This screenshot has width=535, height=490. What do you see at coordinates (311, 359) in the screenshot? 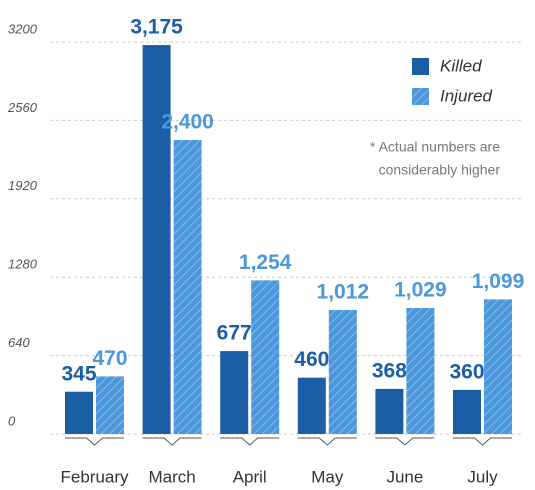
I see `value-label: 460` at bounding box center [311, 359].